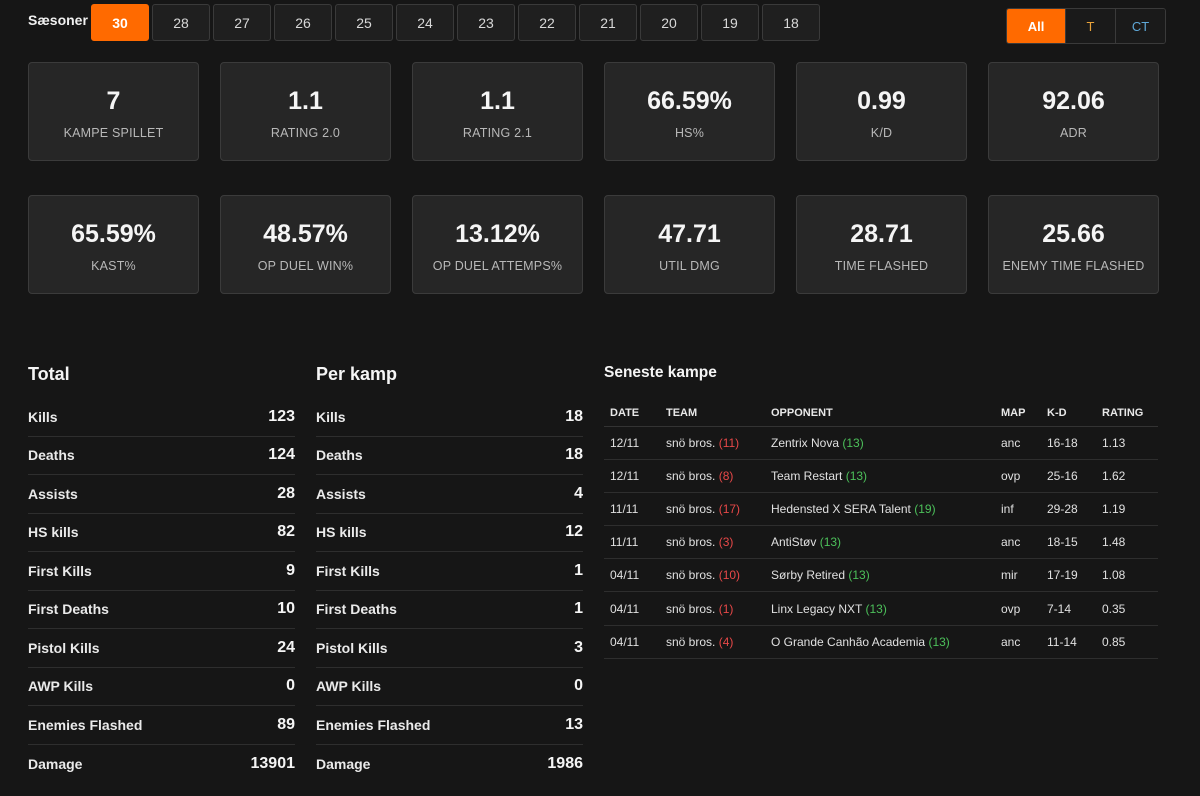  I want to click on match-rating: 1.19, so click(1127, 509).